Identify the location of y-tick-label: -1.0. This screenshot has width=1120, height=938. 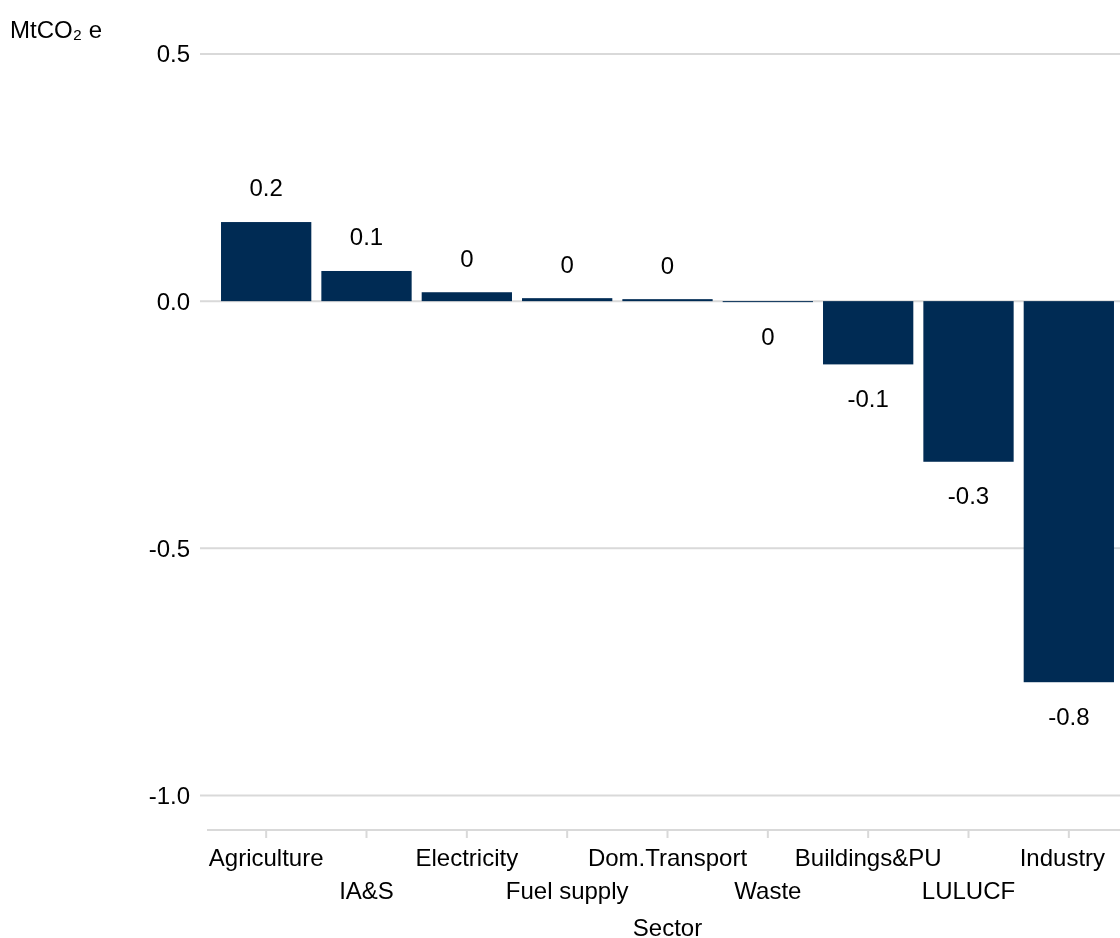
(169, 795).